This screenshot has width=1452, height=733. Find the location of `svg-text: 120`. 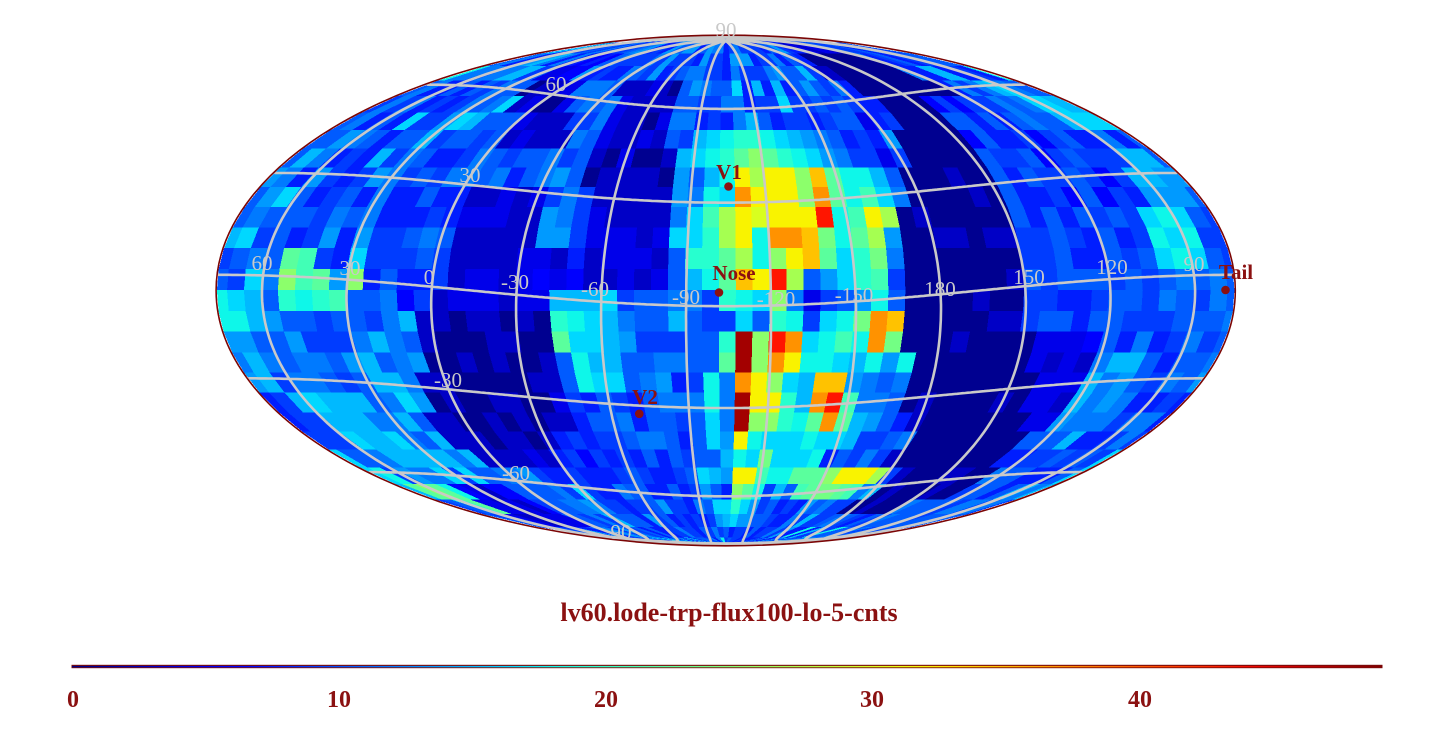

svg-text: 120 is located at coordinates (1112, 267).